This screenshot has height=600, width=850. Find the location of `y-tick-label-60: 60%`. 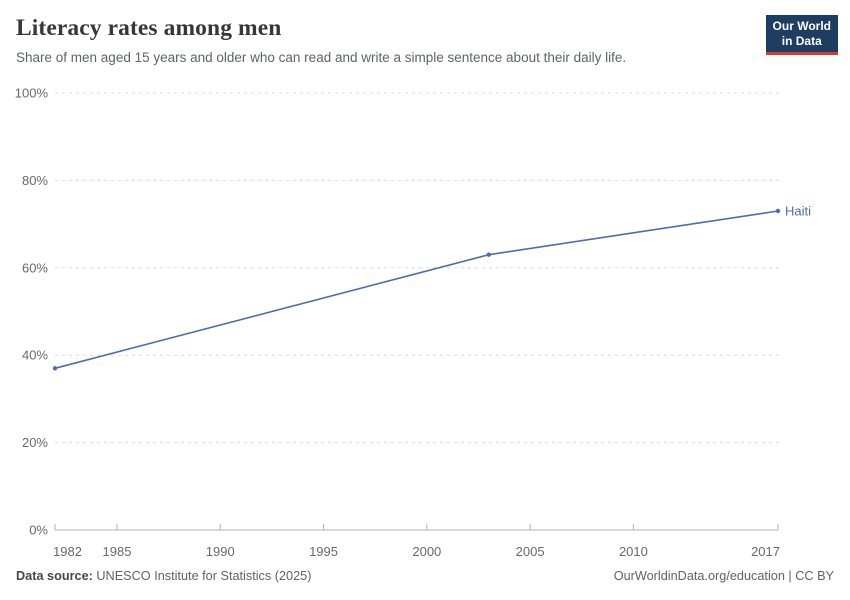

y-tick-label-60: 60% is located at coordinates (35, 267).